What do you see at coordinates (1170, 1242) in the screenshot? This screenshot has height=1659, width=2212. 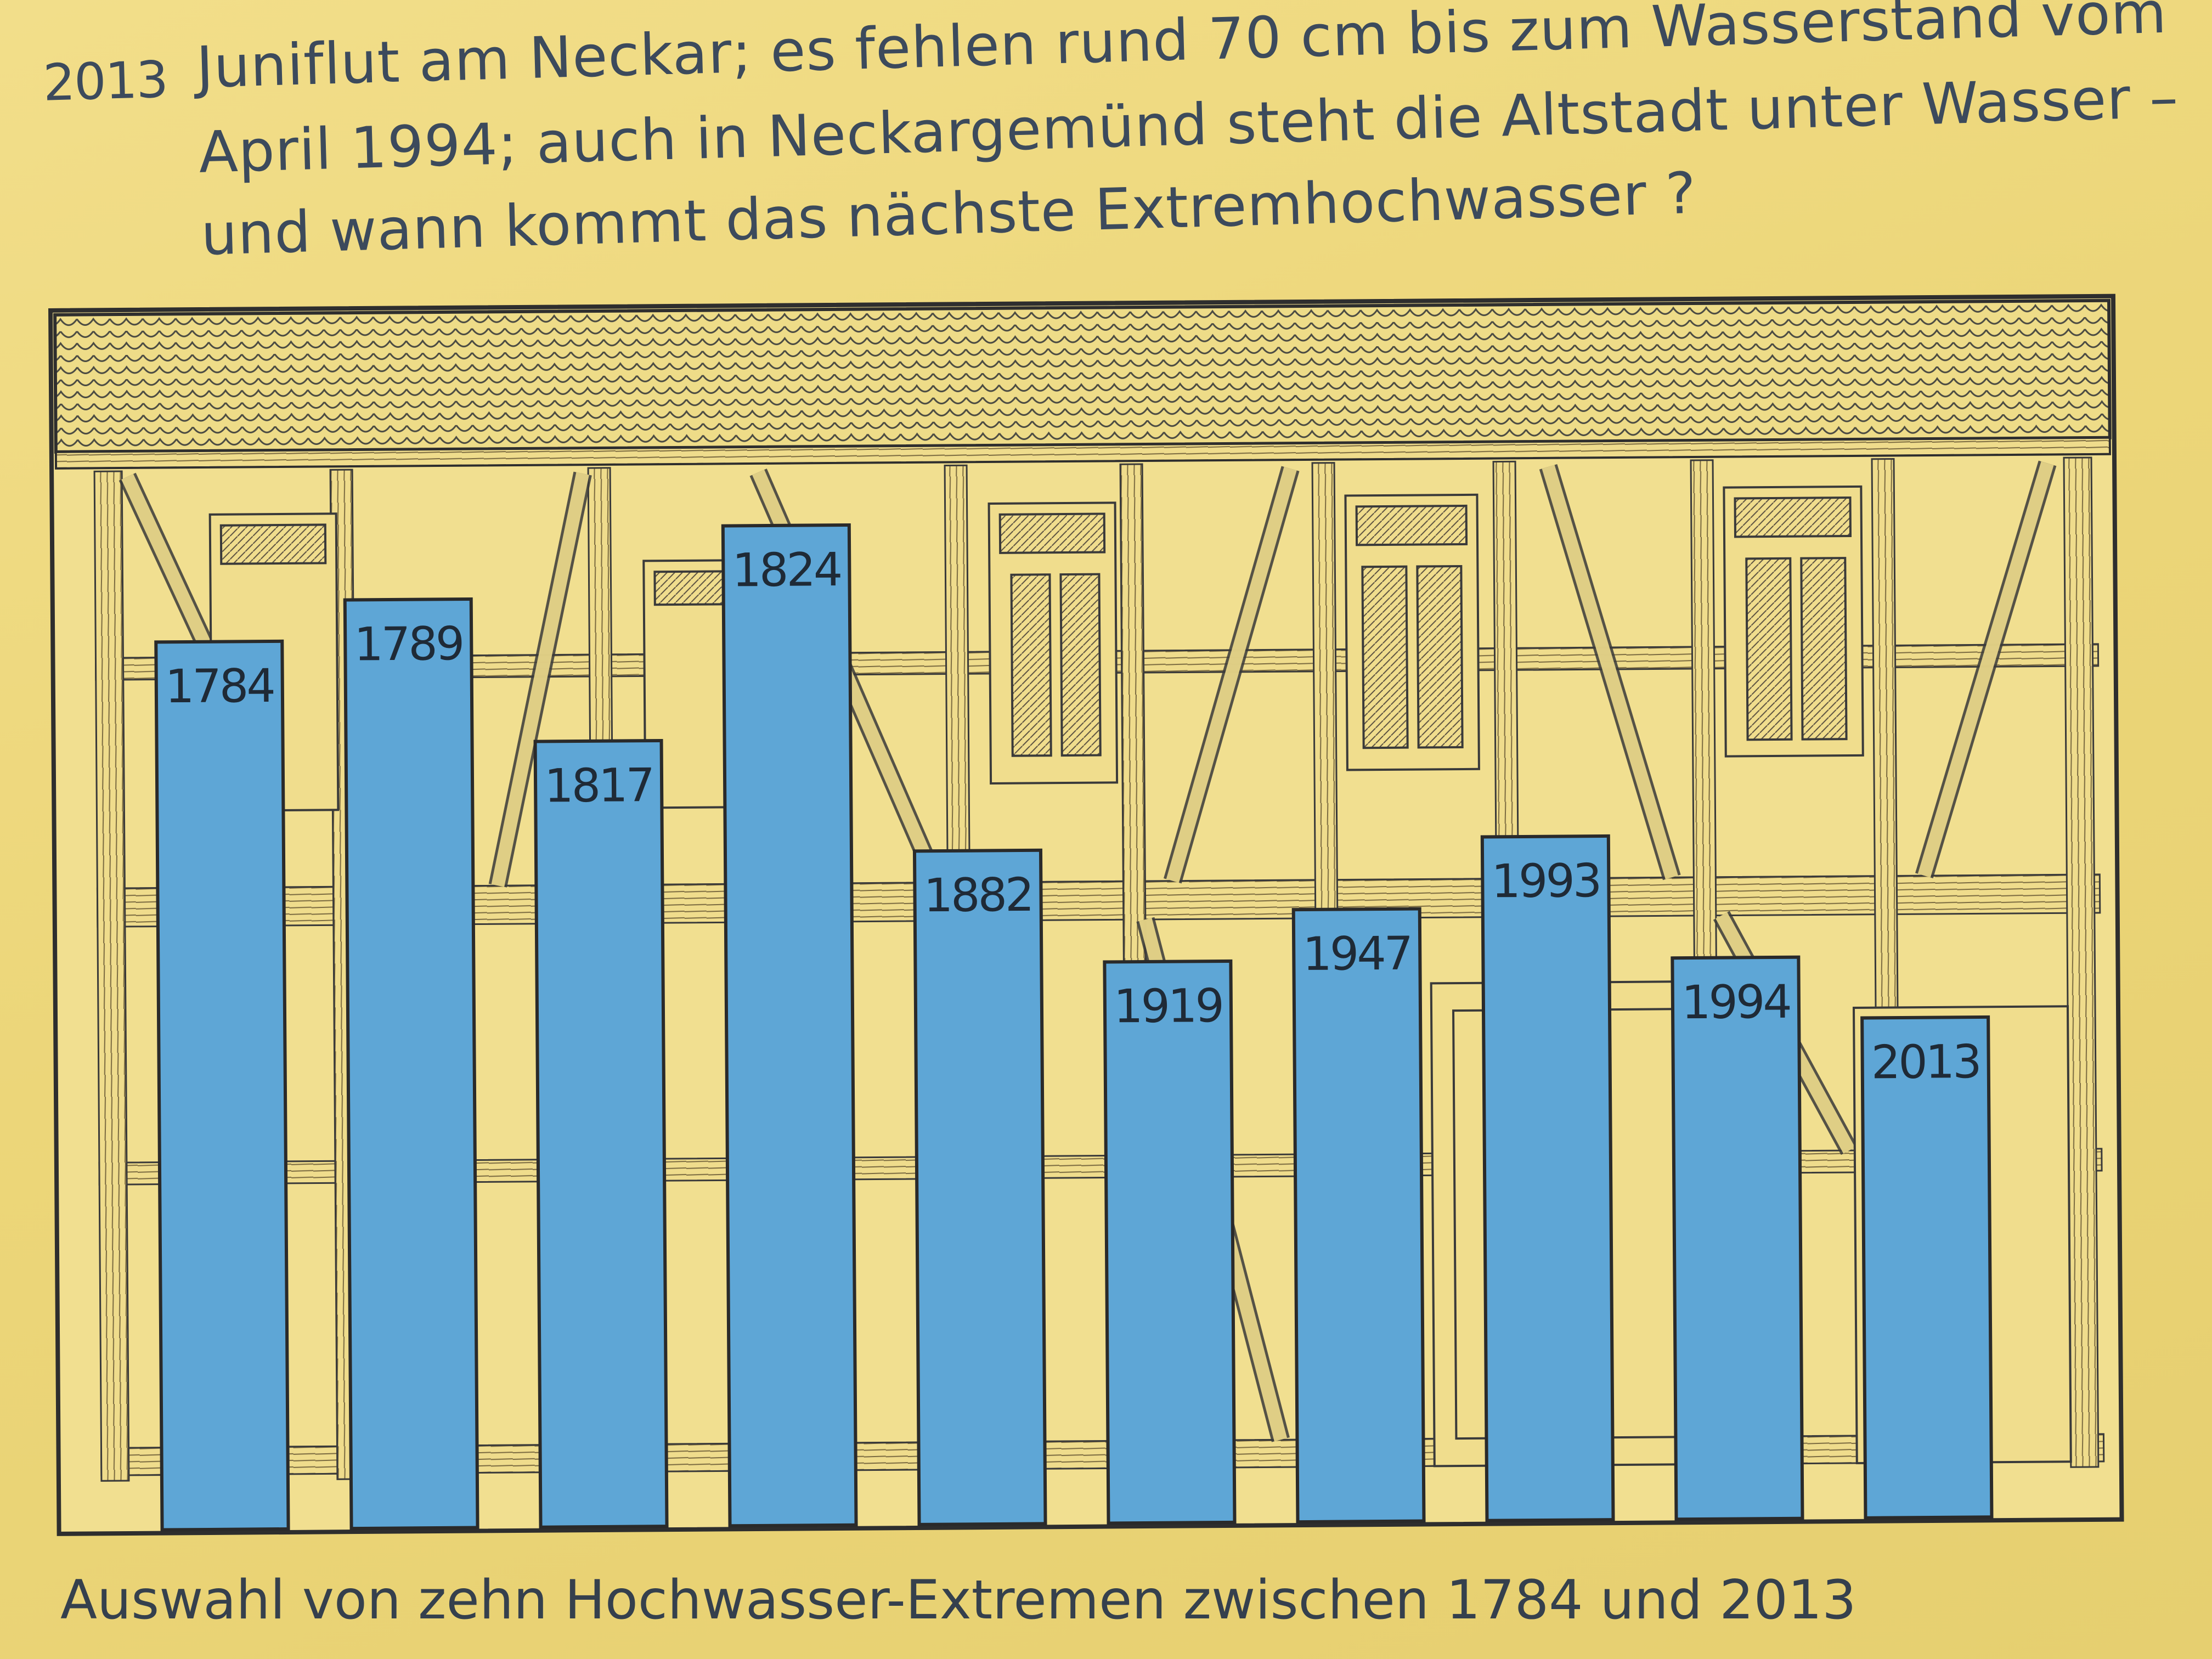 I see `bar-1919` at bounding box center [1170, 1242].